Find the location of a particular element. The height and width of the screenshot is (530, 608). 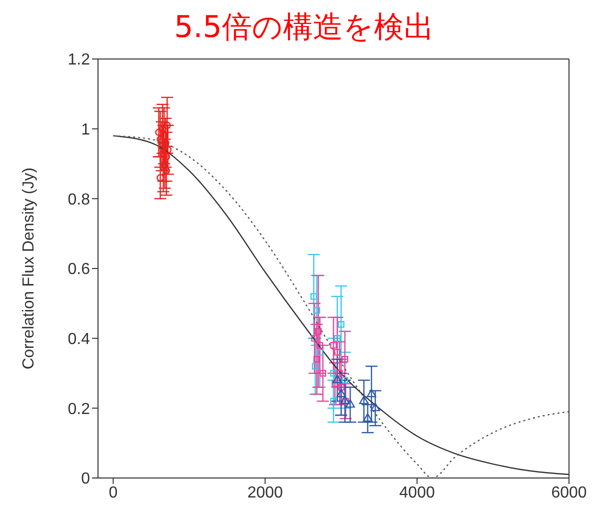

y-tick-label: 0.8 is located at coordinates (79, 199).